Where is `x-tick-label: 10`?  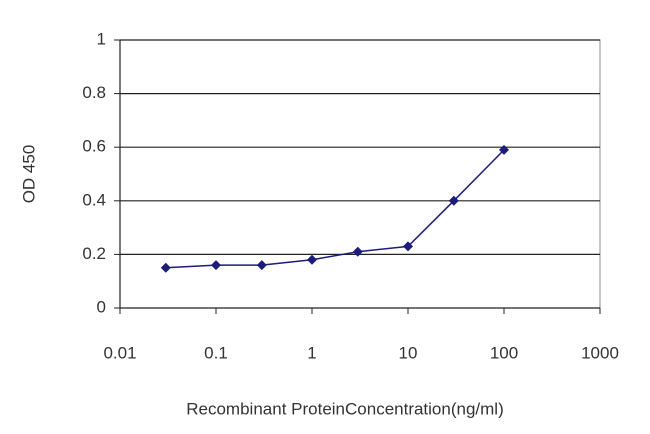
x-tick-label: 10 is located at coordinates (408, 352).